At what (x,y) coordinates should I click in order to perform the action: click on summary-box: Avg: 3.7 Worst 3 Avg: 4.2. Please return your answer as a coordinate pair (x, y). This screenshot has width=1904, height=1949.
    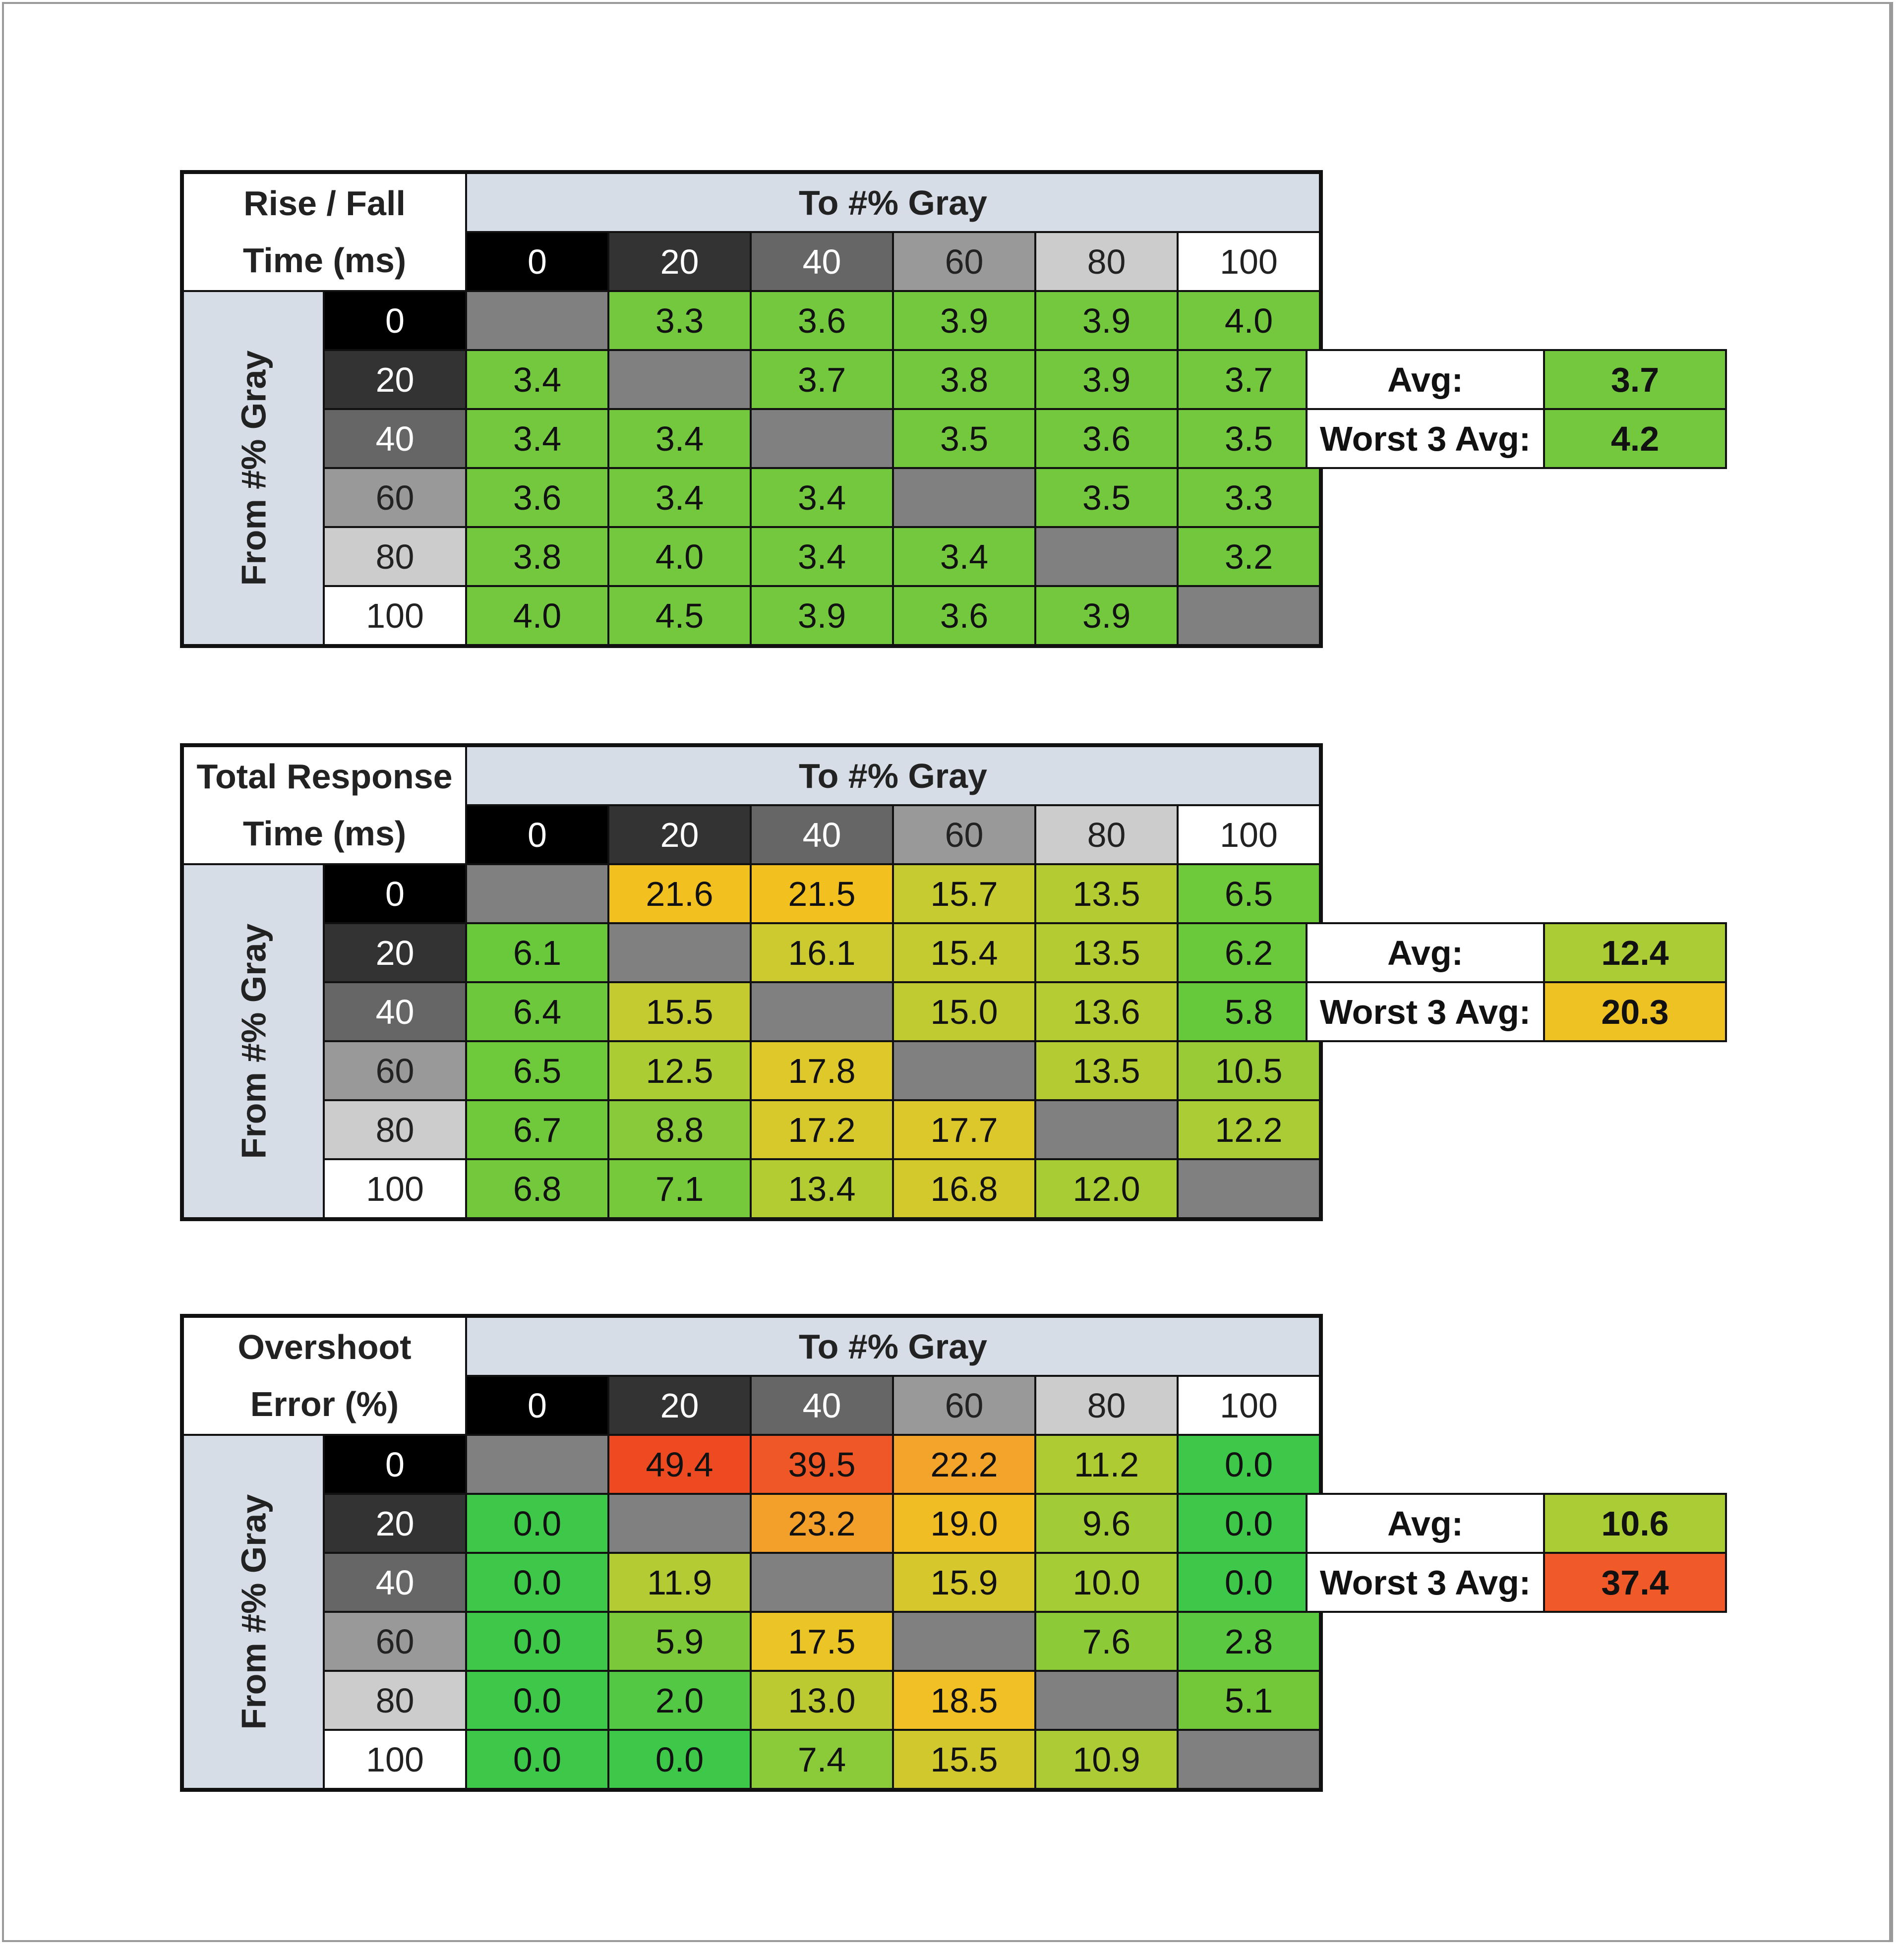
    Looking at the image, I should click on (1516, 409).